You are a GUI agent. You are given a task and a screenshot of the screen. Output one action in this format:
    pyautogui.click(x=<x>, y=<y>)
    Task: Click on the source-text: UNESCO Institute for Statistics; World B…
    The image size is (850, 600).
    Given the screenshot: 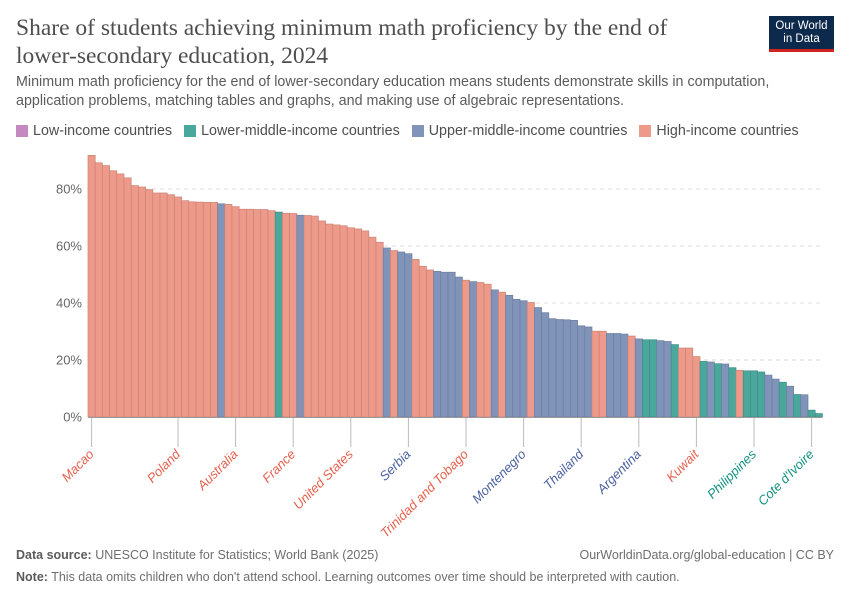 What is the action you would take?
    pyautogui.click(x=237, y=555)
    